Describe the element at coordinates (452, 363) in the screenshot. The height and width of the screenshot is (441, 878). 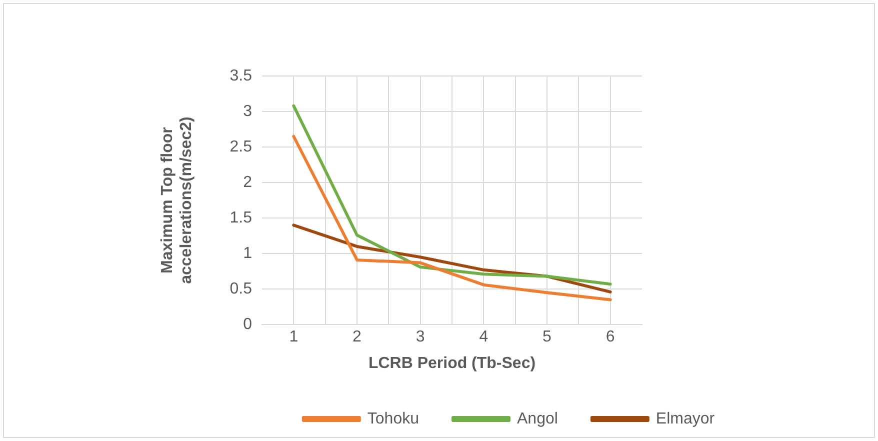
I see `x-axis-title: LCRB Period (Tb-Sec)` at that location.